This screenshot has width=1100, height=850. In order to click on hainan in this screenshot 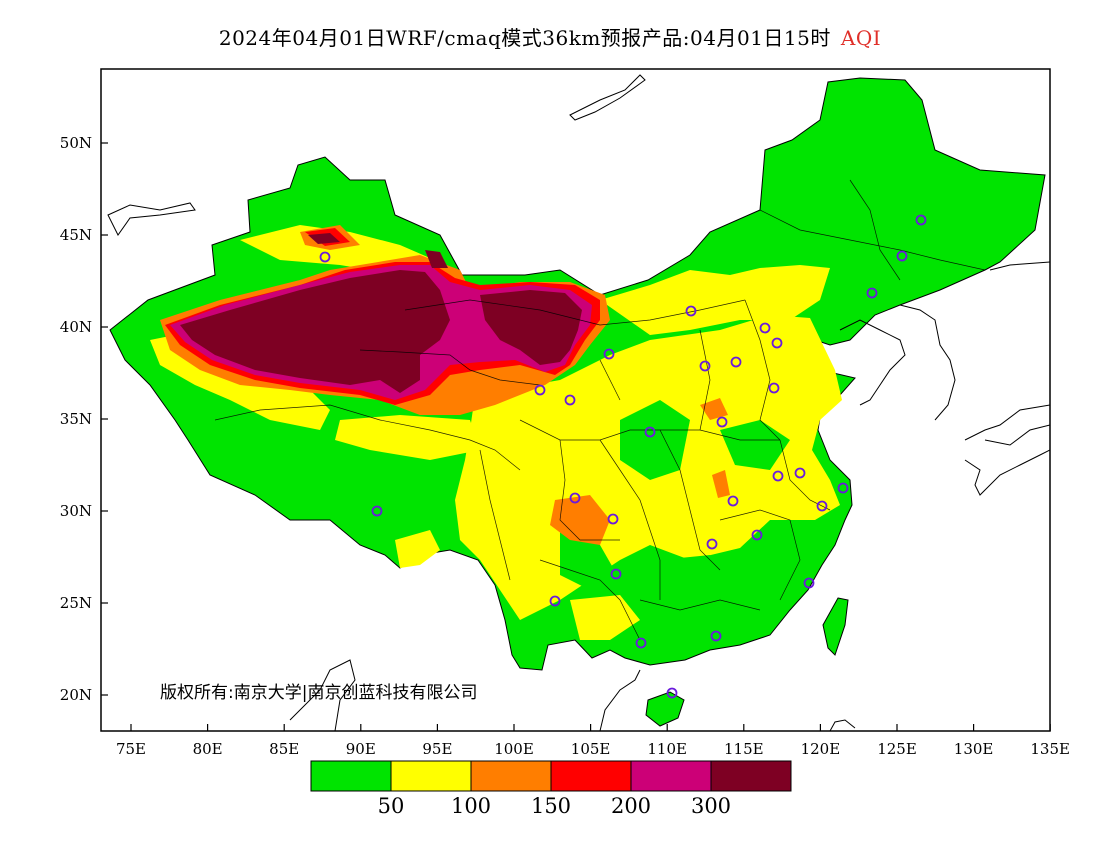, I will do `click(665, 709)`.